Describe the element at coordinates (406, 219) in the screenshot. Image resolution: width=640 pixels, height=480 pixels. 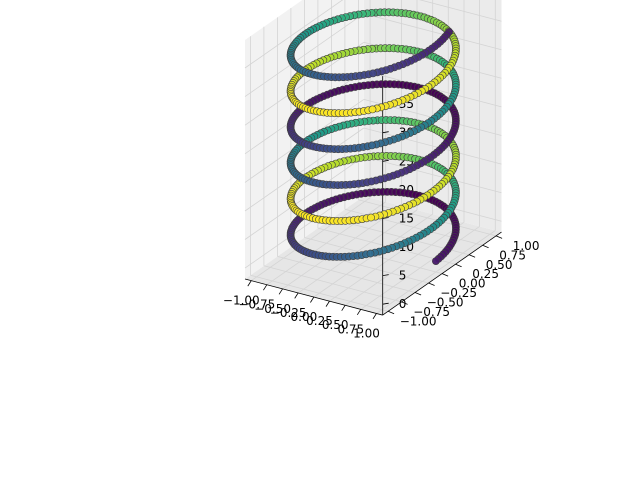
I see `z-tick-label: 15` at that location.